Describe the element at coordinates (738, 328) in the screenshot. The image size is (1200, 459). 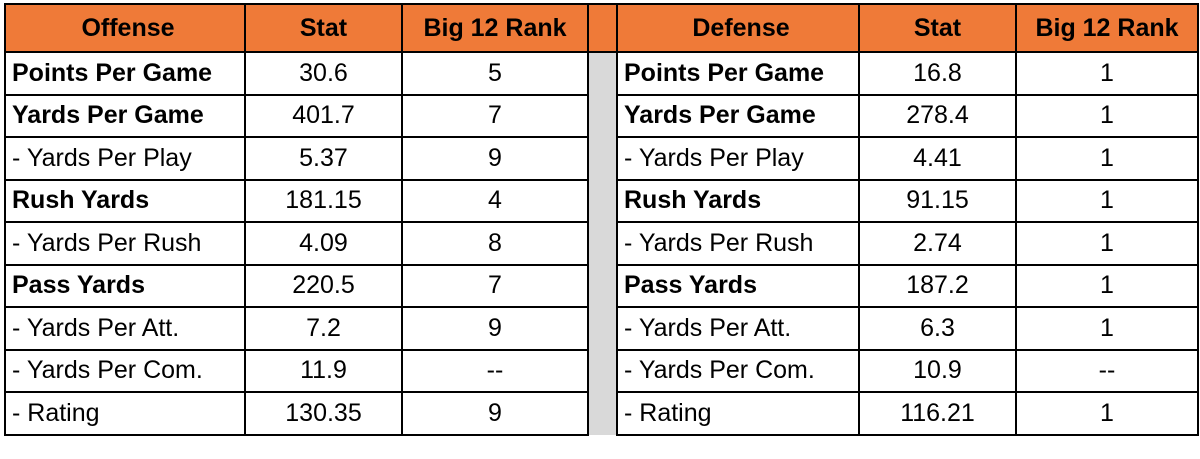
I see `defense-label-cell: - Yards Per Att.` at that location.